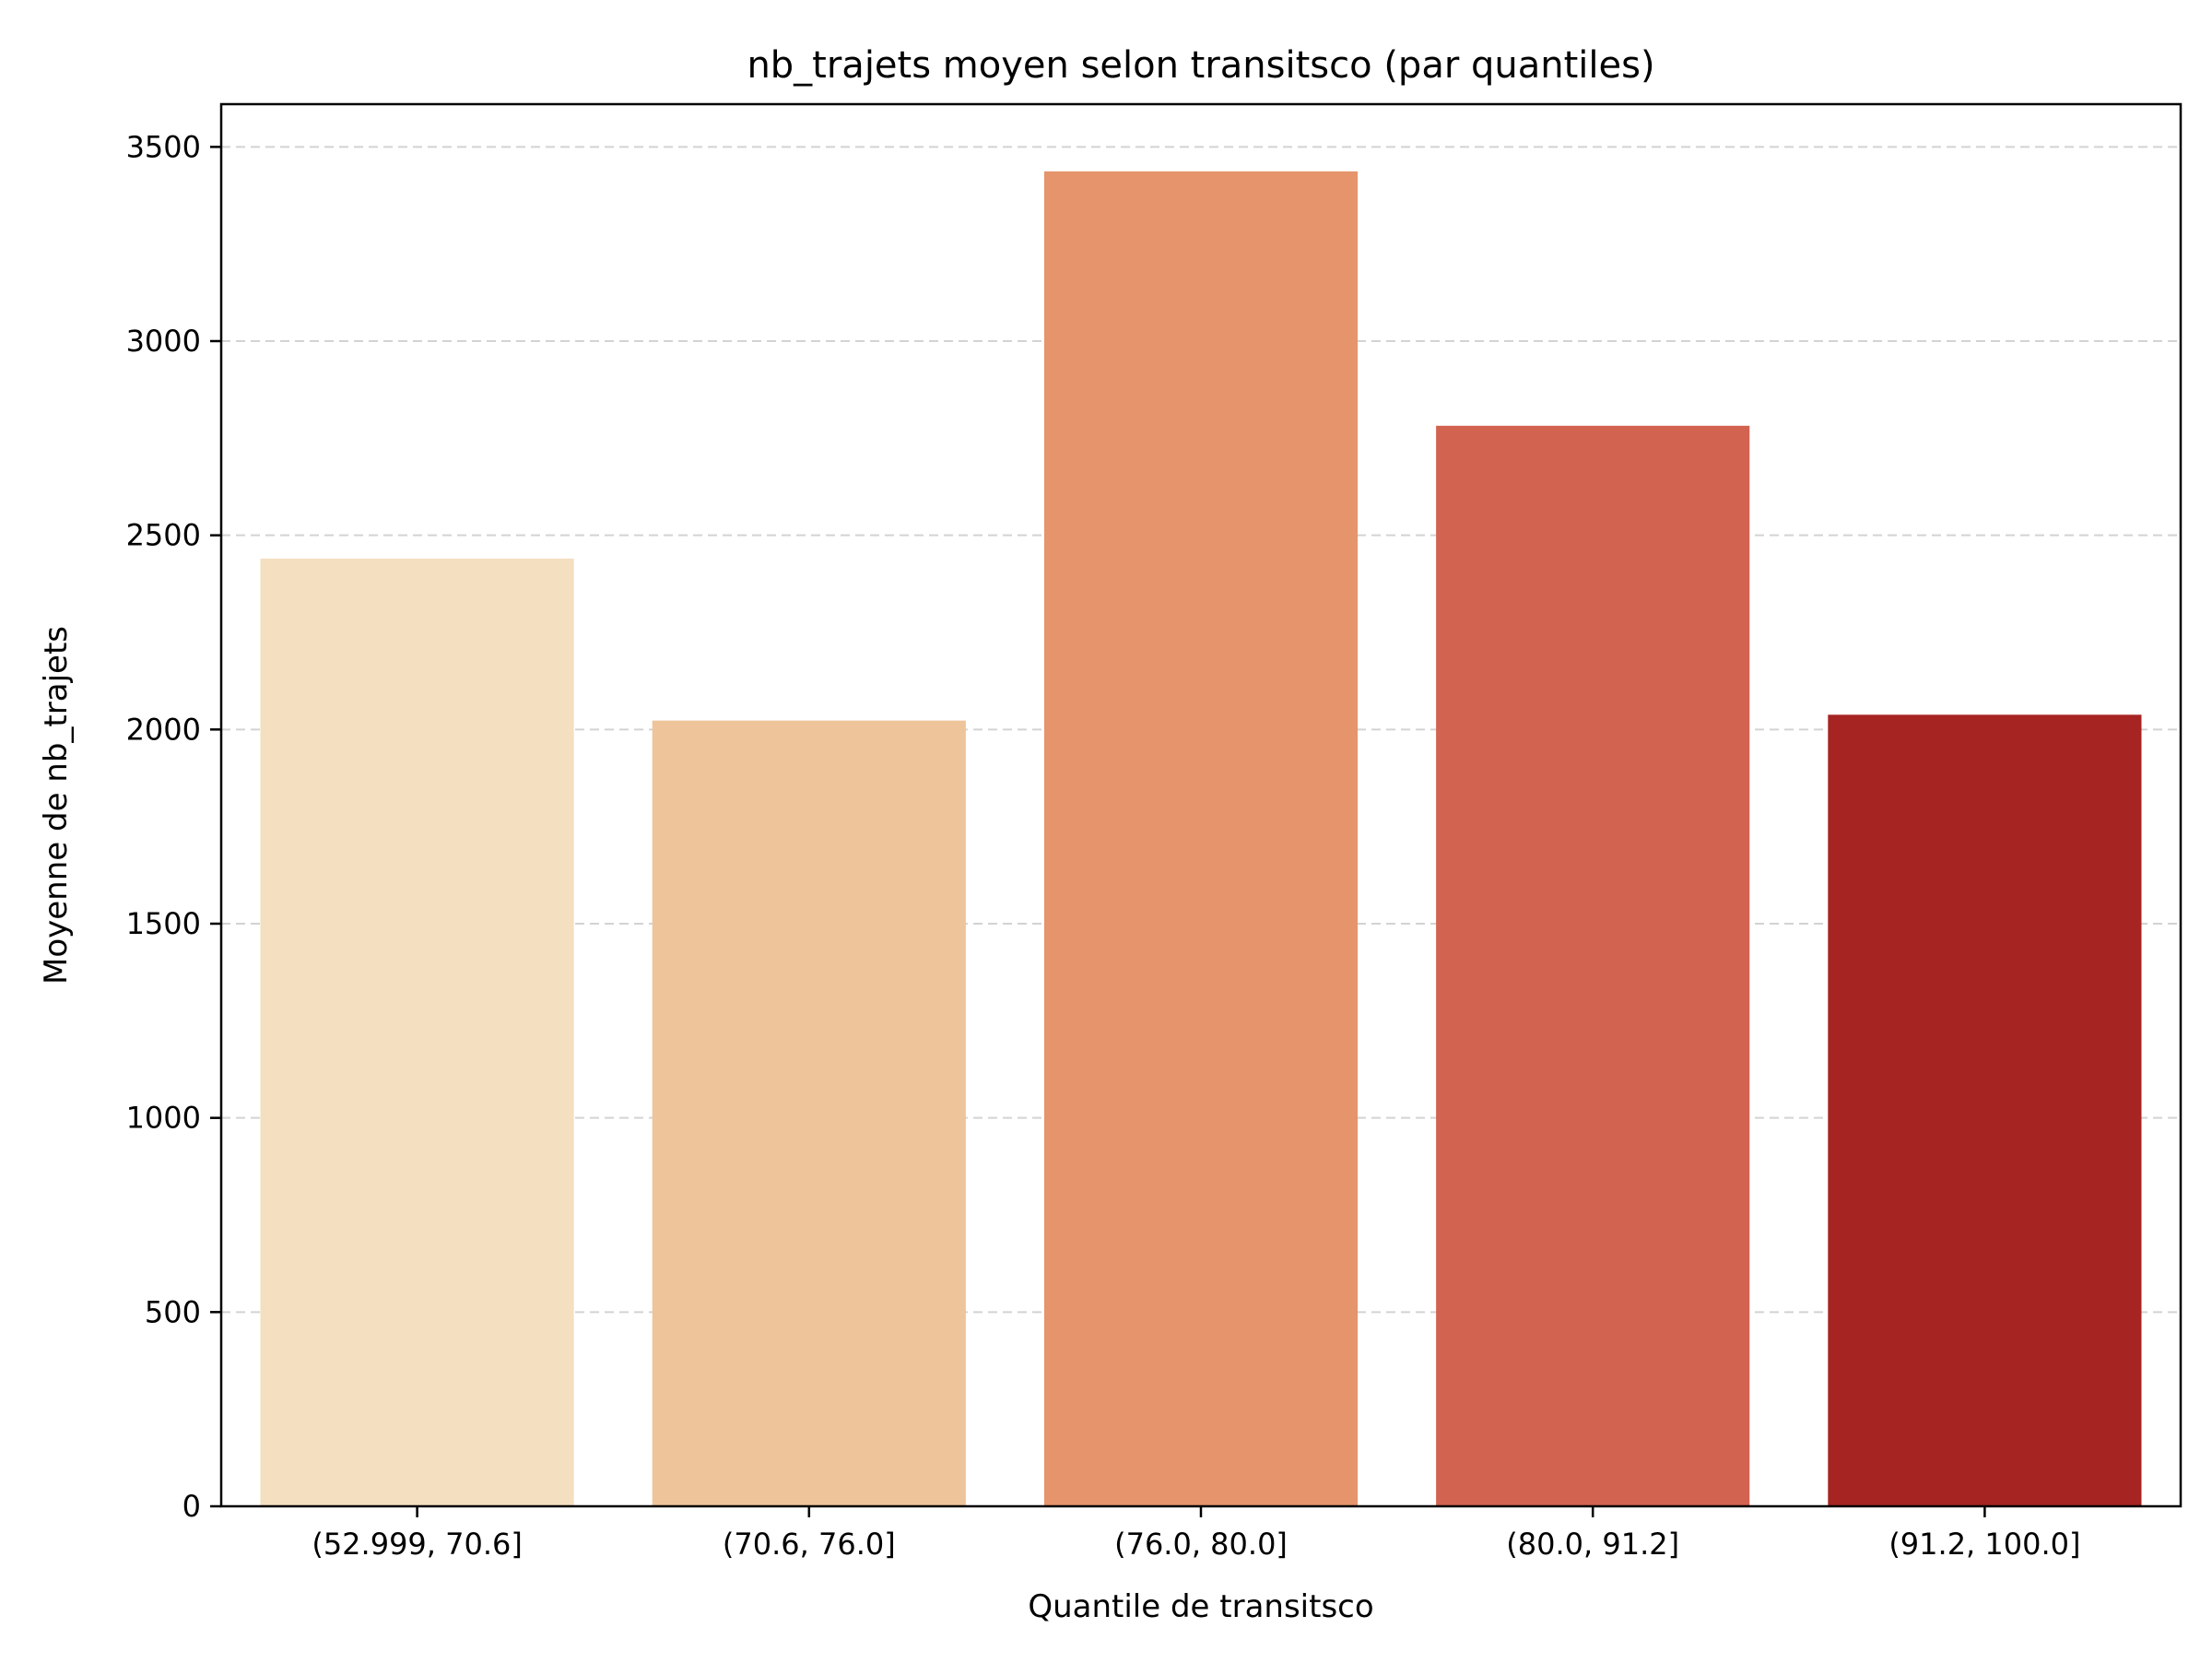 The height and width of the screenshot is (1663, 2212). I want to click on x-tick-label: (76.0, 80.0], so click(1201, 1544).